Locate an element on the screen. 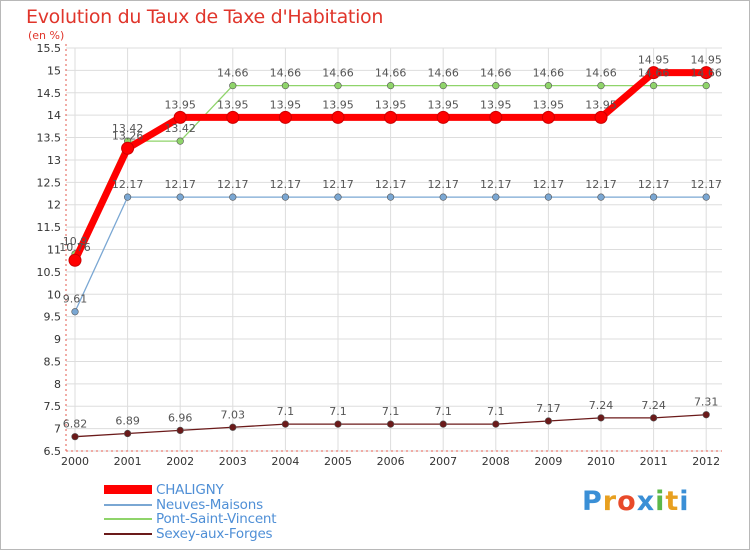 This screenshot has height=550, width=750. data-label-neuves-maisons: 9.61 is located at coordinates (75, 299).